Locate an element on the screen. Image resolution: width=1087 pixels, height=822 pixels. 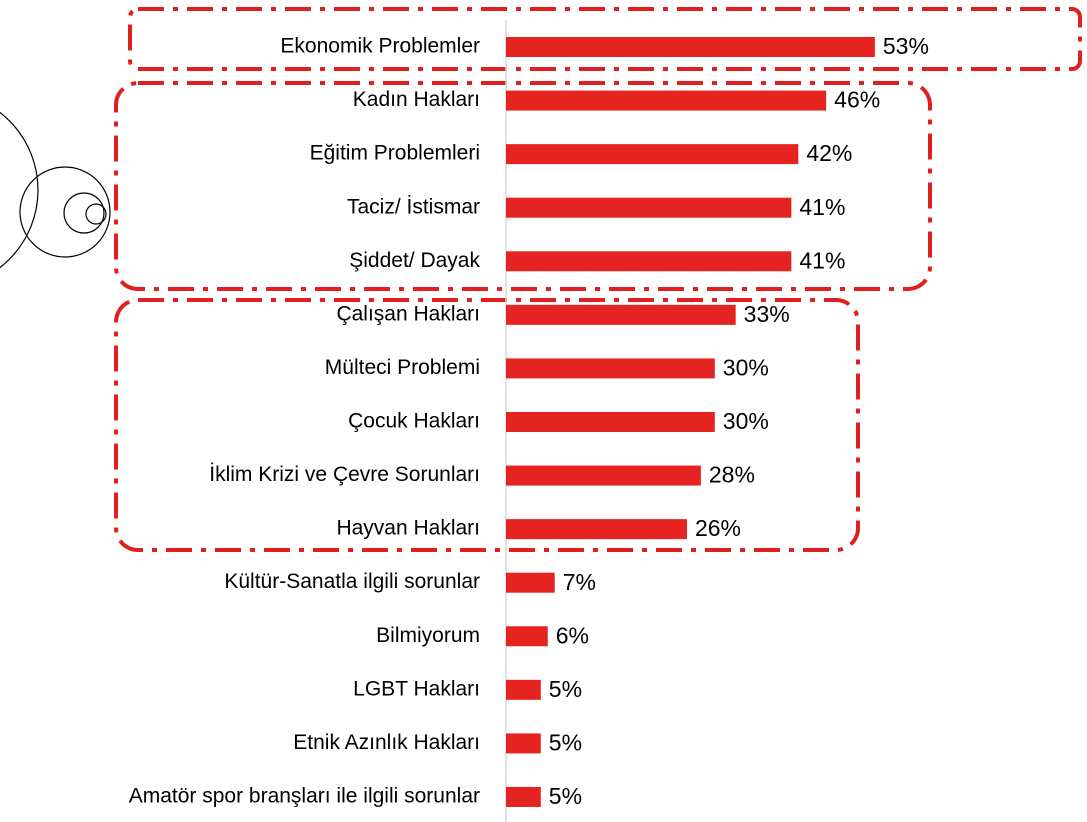
value-label: 26% is located at coordinates (718, 528).